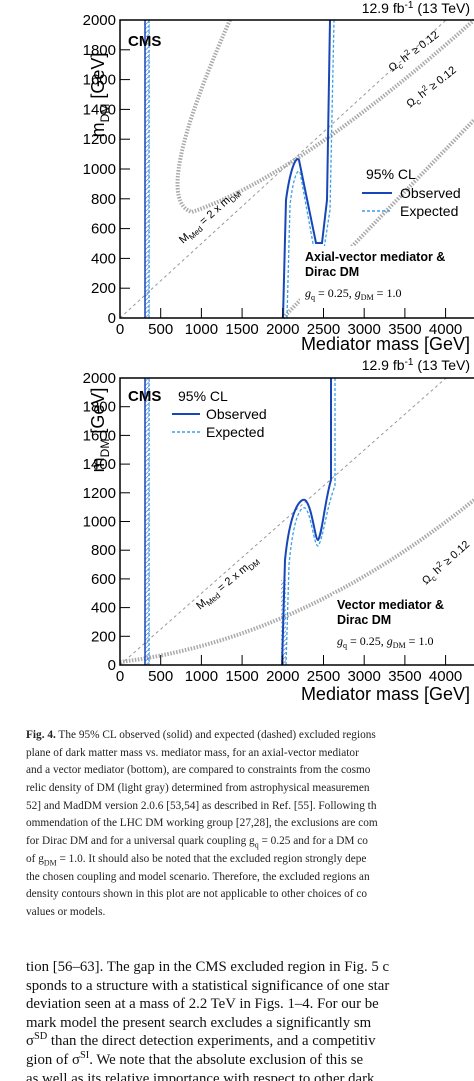 This screenshot has width=474, height=1081. I want to click on model-label: Vector mediator &, so click(390, 605).